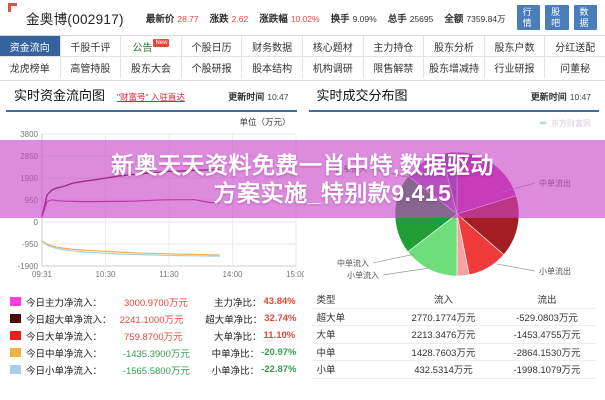  I want to click on tab-stock-reports: 个股研报, so click(212, 67).